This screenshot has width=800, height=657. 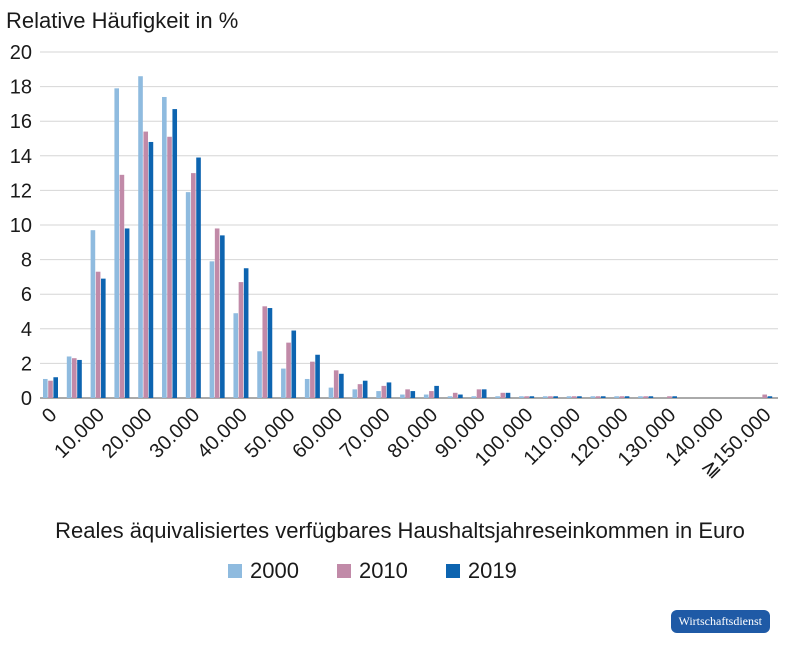 I want to click on legend-swatch-2000, so click(x=235, y=571).